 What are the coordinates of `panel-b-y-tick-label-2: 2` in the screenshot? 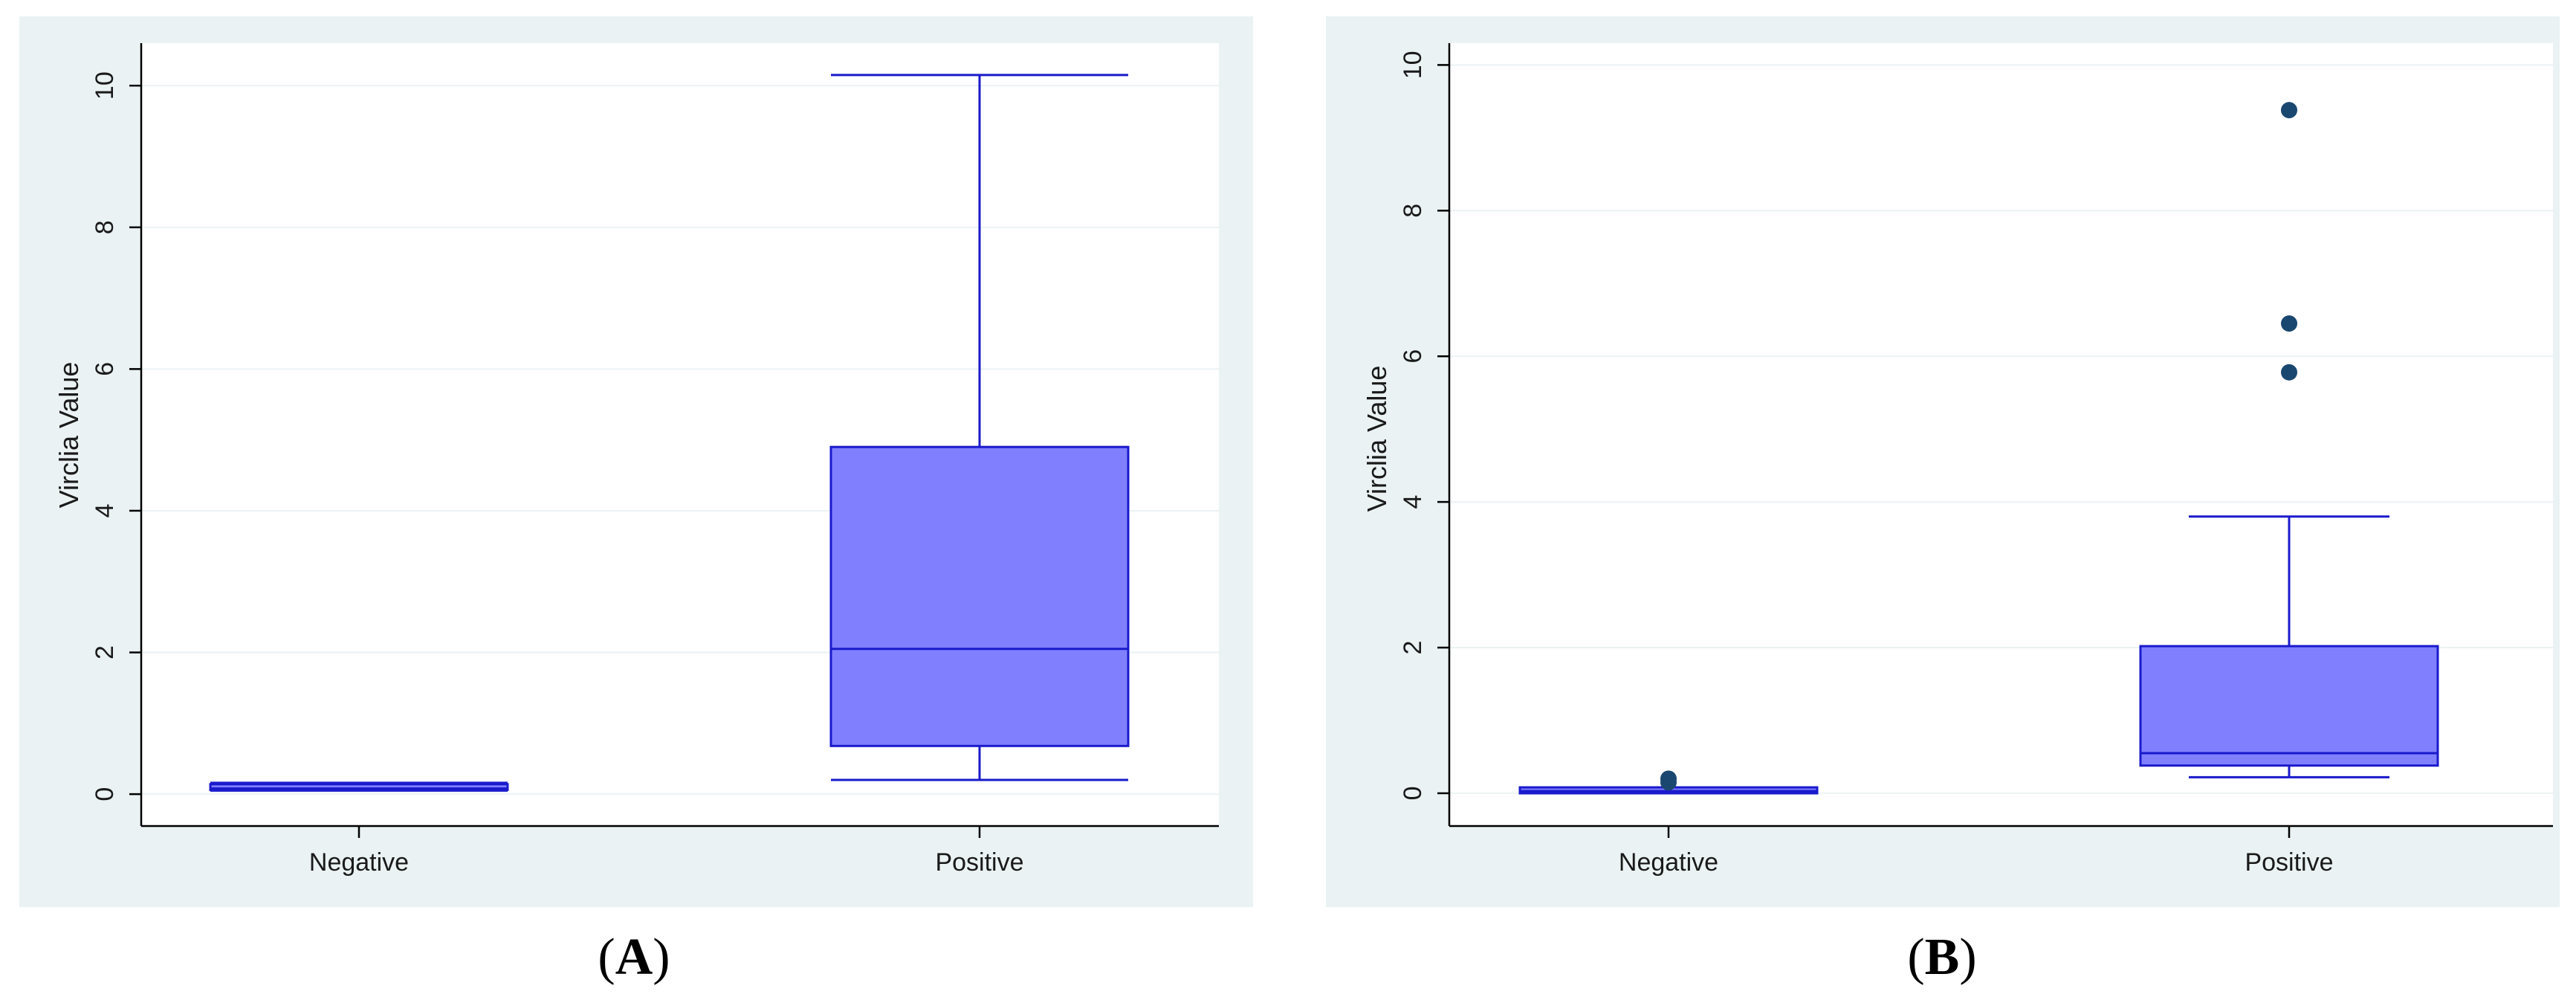 It's located at (1413, 648).